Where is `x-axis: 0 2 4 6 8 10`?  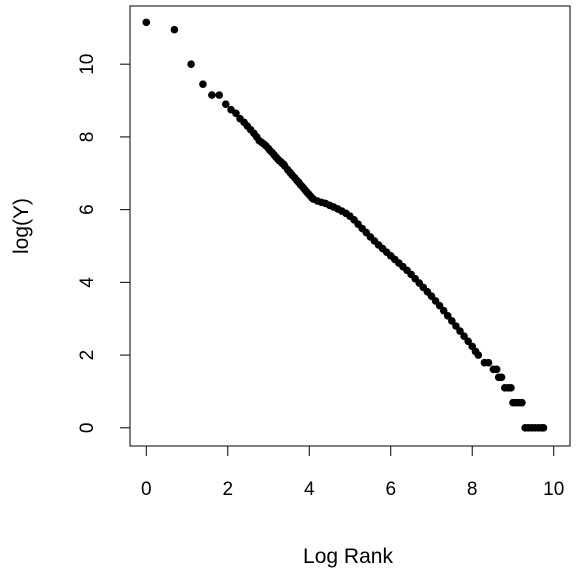 x-axis: 0 2 4 6 8 10 is located at coordinates (352, 472).